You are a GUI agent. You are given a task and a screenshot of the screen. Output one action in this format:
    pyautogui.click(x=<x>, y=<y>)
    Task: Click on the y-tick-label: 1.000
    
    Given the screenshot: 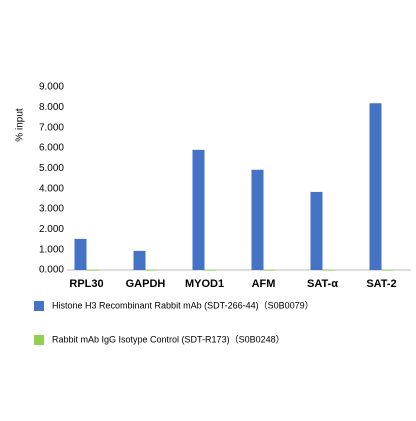 What is the action you would take?
    pyautogui.click(x=51, y=249)
    